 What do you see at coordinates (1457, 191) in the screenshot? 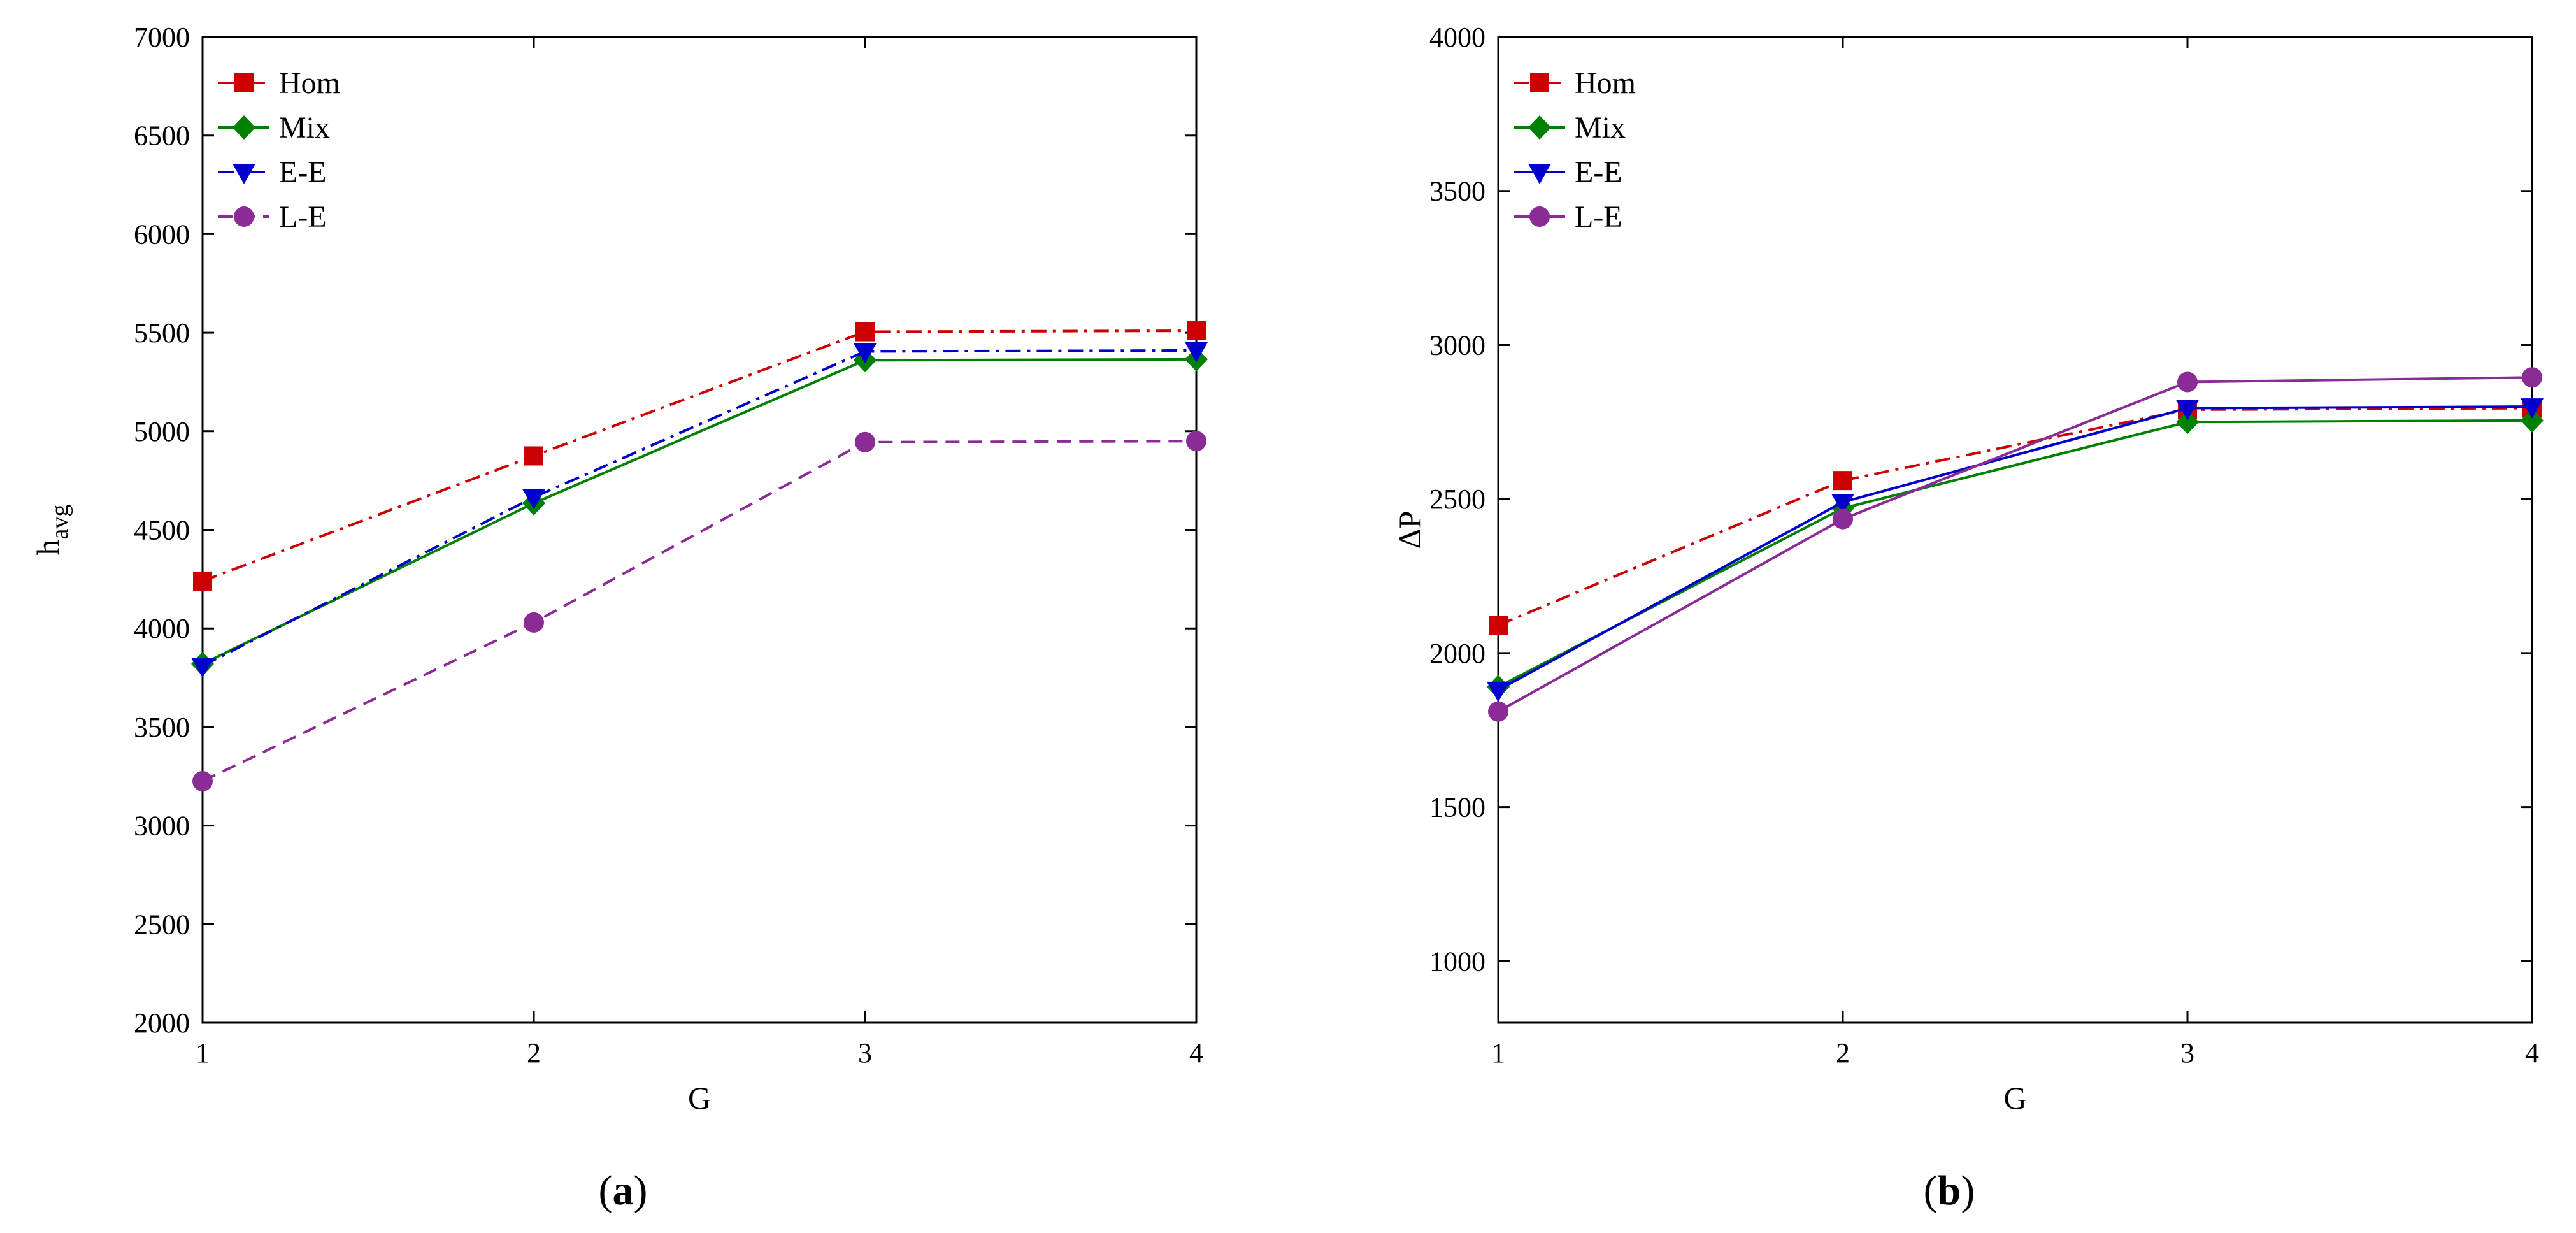
I see `chart-b-ytick-label: 3500` at bounding box center [1457, 191].